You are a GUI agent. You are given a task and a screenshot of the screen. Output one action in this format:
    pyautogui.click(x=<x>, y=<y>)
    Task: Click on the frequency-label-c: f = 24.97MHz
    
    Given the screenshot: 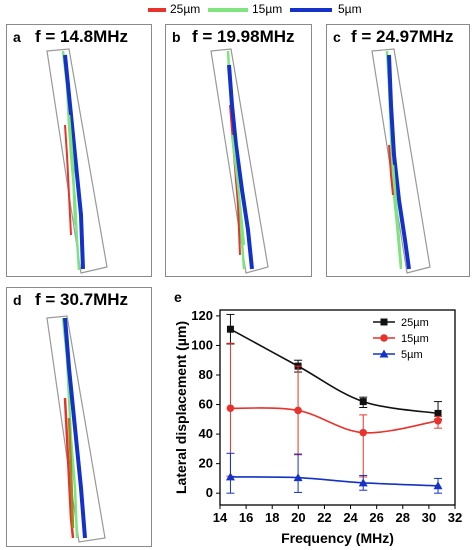 What is the action you would take?
    pyautogui.click(x=402, y=36)
    